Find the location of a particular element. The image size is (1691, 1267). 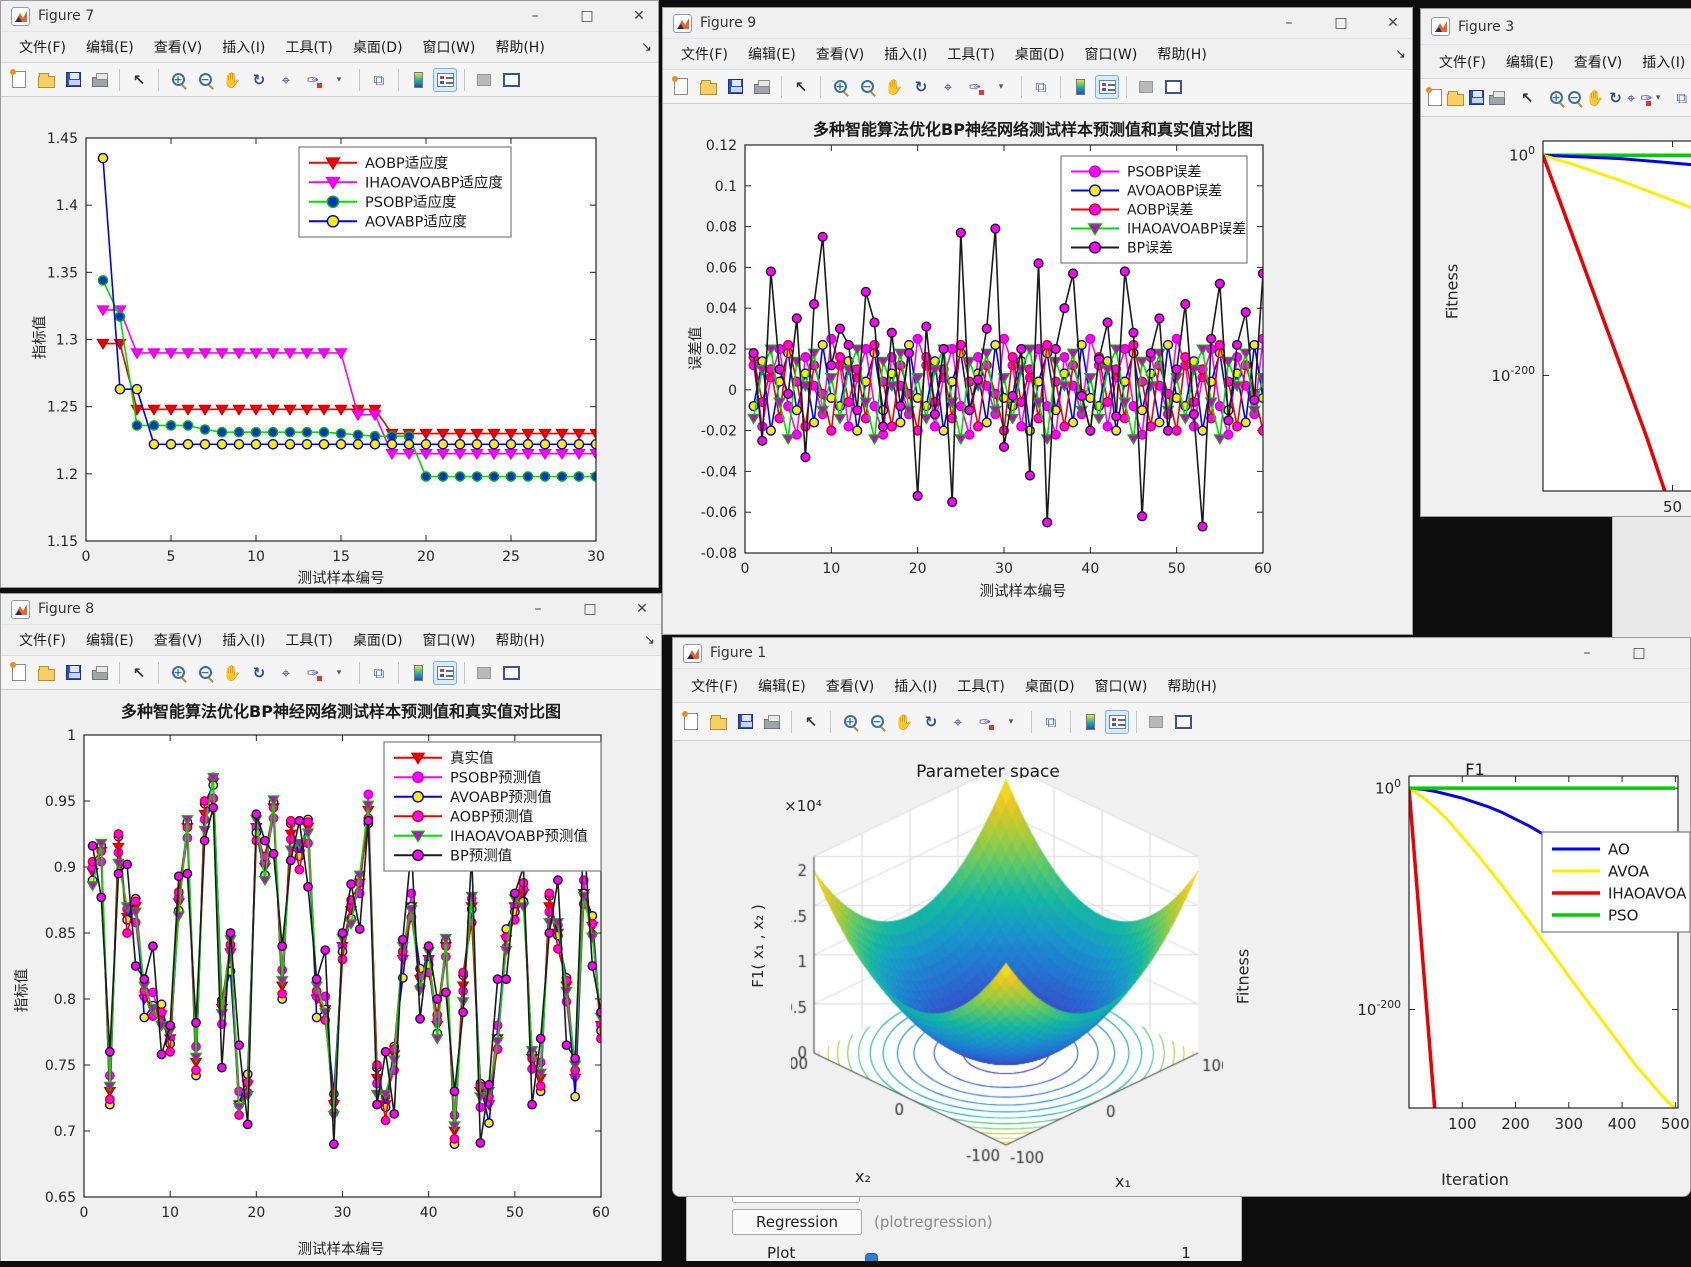

brush-dropdown-icon: ▾ is located at coordinates (339, 79).